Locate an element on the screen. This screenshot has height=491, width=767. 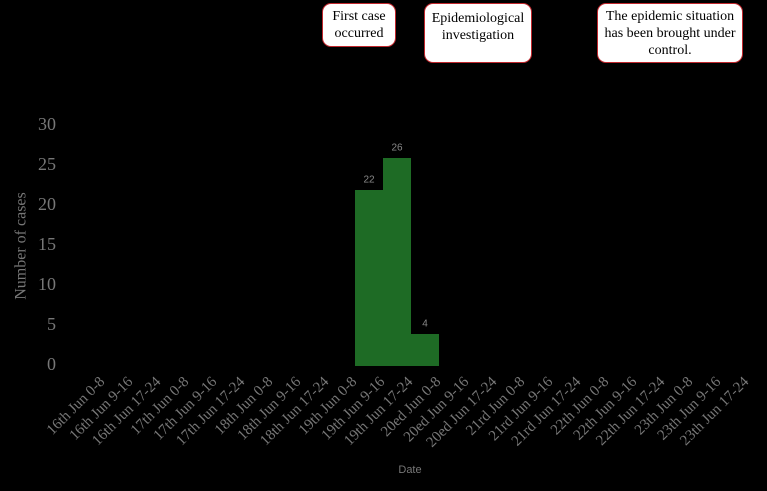
data-label: 22 is located at coordinates (369, 180).